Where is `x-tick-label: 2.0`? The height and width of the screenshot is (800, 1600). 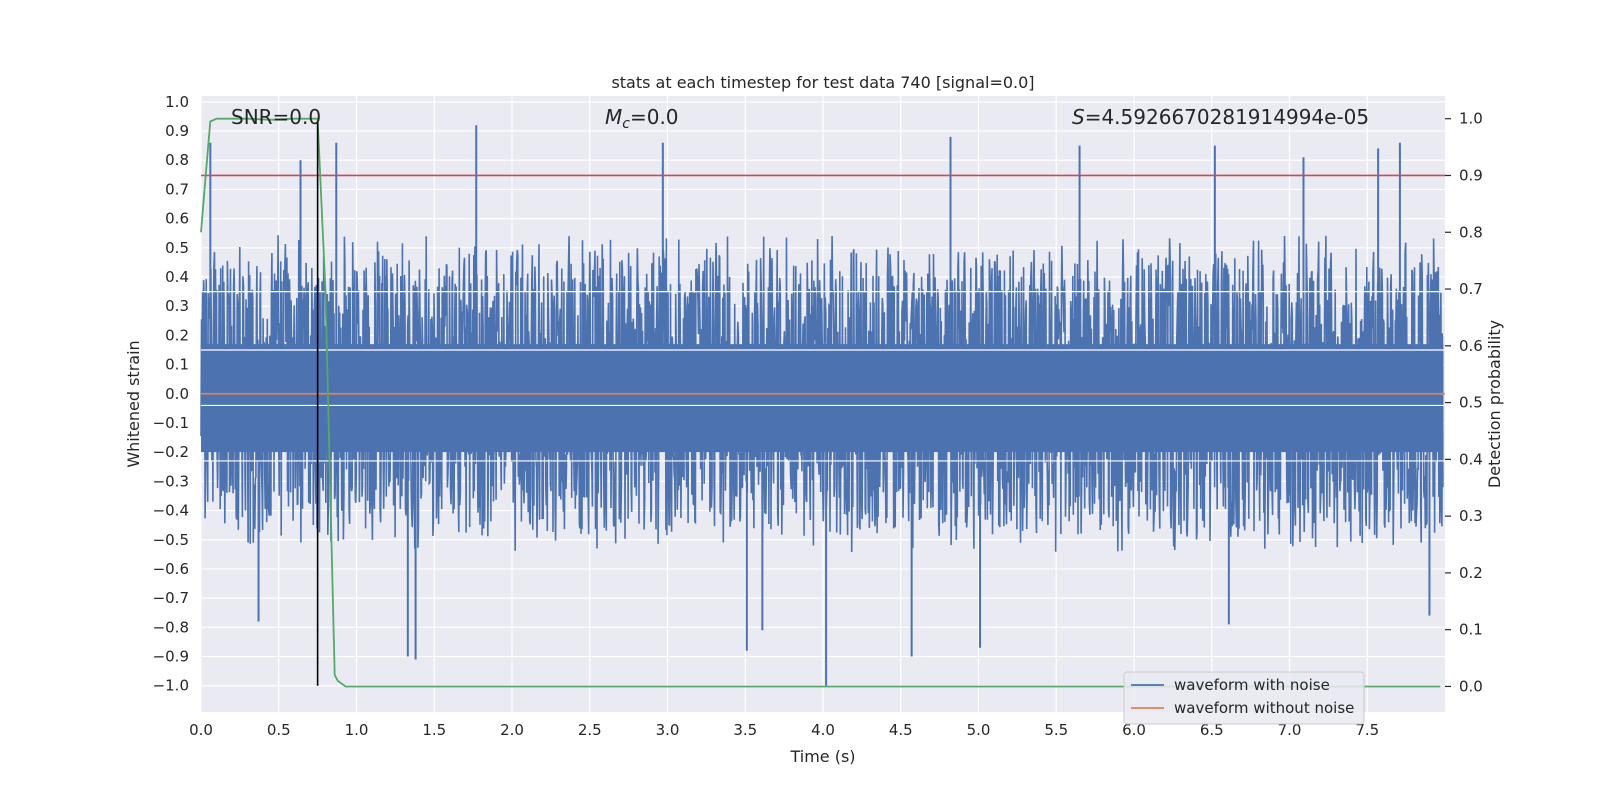
x-tick-label: 2.0 is located at coordinates (512, 730).